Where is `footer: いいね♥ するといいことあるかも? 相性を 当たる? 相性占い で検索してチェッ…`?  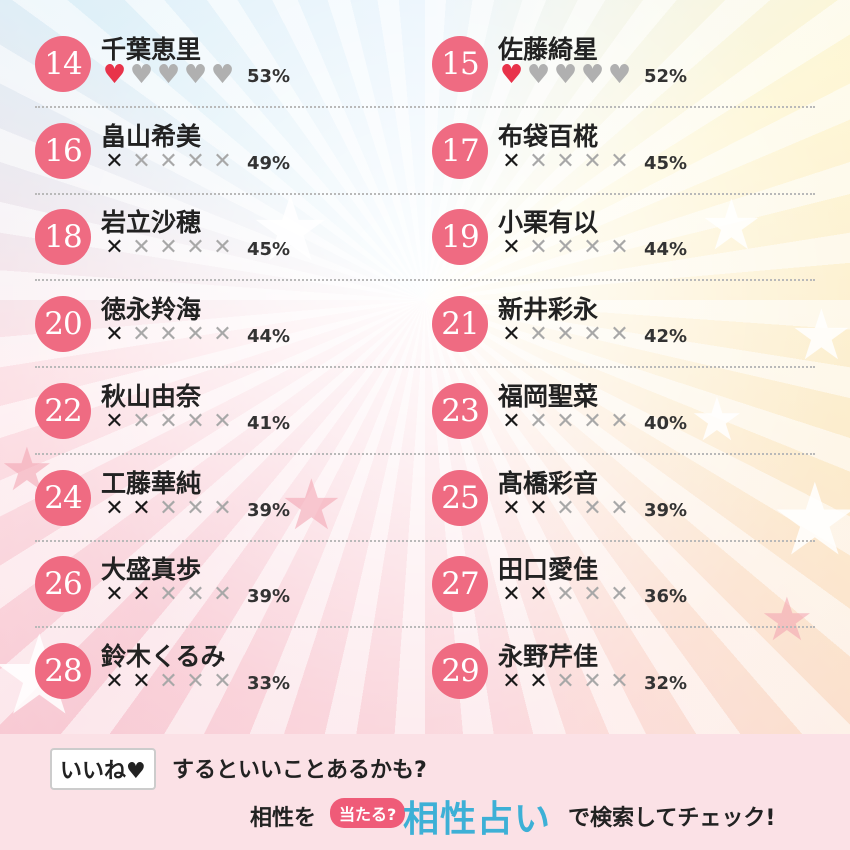
footer: いいね♥ するといいことあるかも? 相性を 当たる? 相性占い で検索してチェッ… is located at coordinates (425, 792).